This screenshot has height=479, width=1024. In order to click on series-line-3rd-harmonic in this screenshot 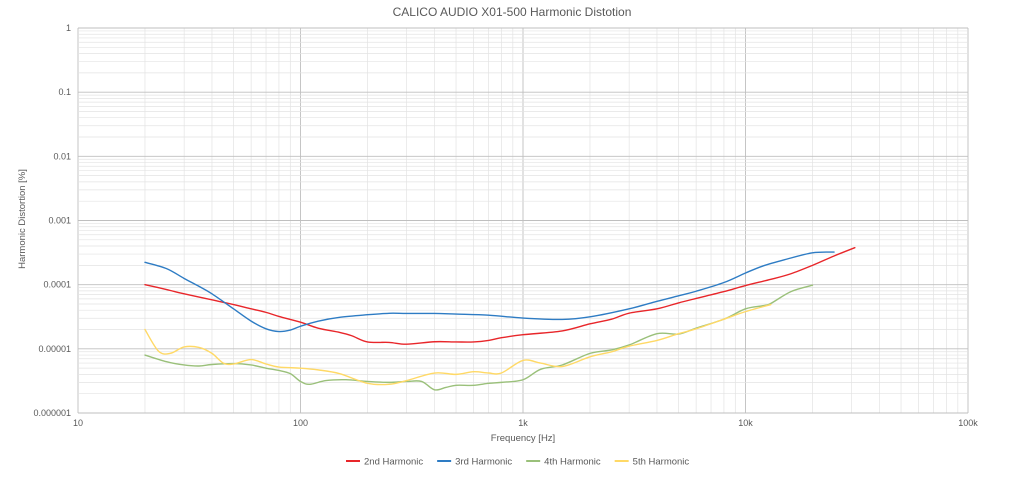, I will do `click(489, 292)`.